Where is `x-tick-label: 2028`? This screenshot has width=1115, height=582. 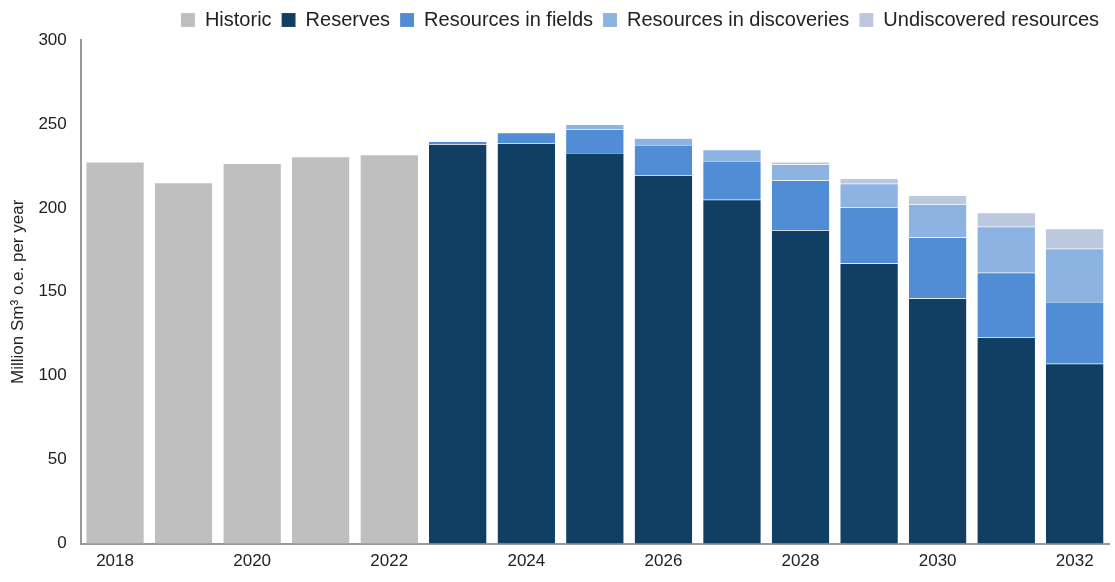
x-tick-label: 2028 is located at coordinates (800, 561).